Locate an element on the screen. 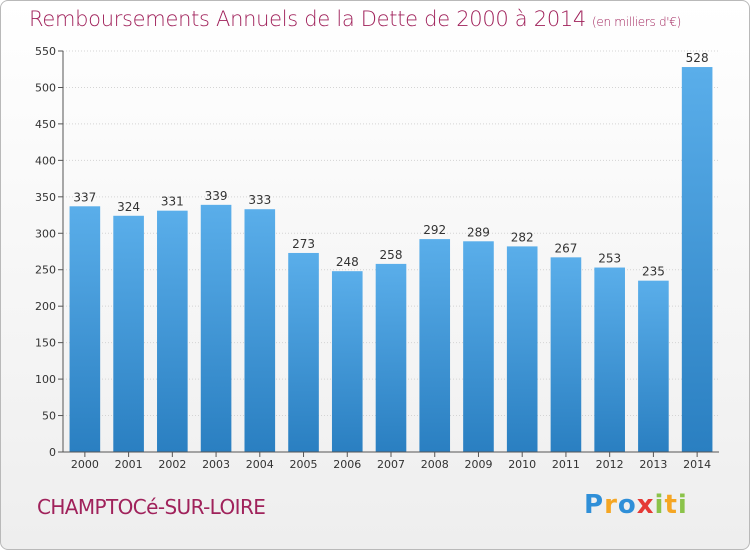 This screenshot has height=550, width=750. x-tick-label-2012: 2012 is located at coordinates (610, 464).